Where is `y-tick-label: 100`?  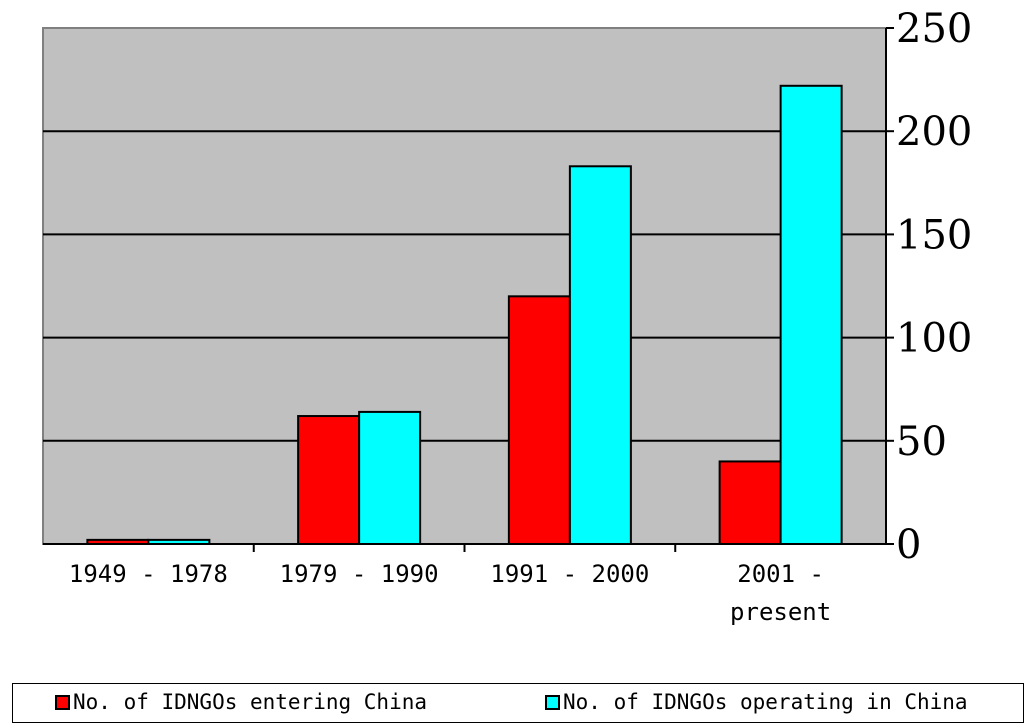 y-tick-label: 100 is located at coordinates (934, 339).